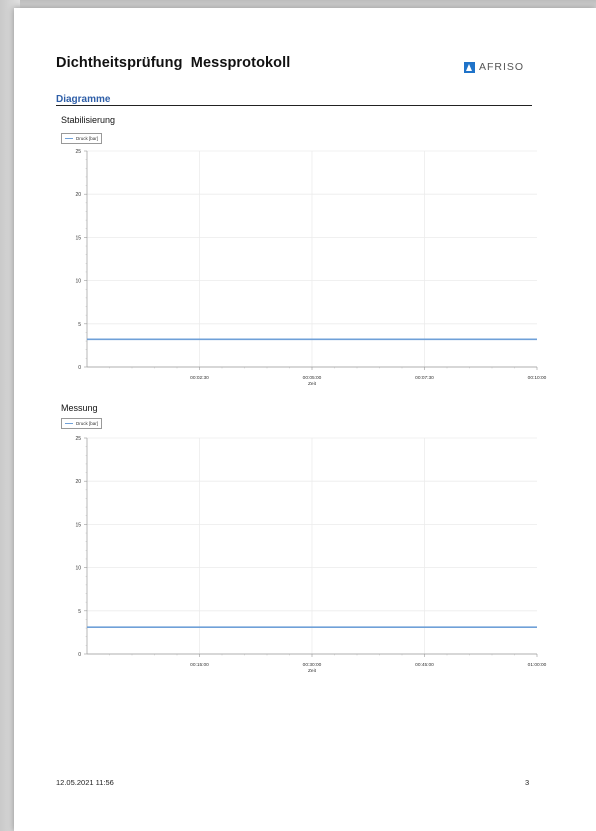 The image size is (596, 831). Describe the element at coordinates (424, 378) in the screenshot. I see `x-tick-label: 00:07:30` at that location.